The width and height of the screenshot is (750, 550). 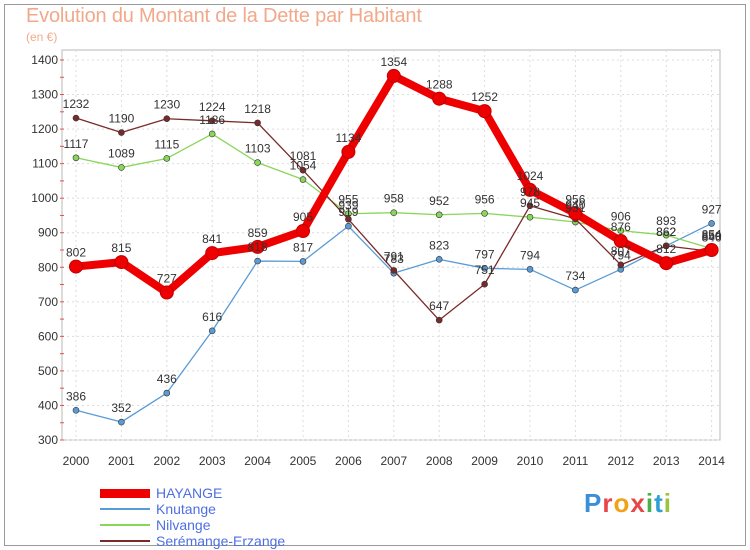 What do you see at coordinates (303, 217) in the screenshot?
I see `data-label: 905` at bounding box center [303, 217].